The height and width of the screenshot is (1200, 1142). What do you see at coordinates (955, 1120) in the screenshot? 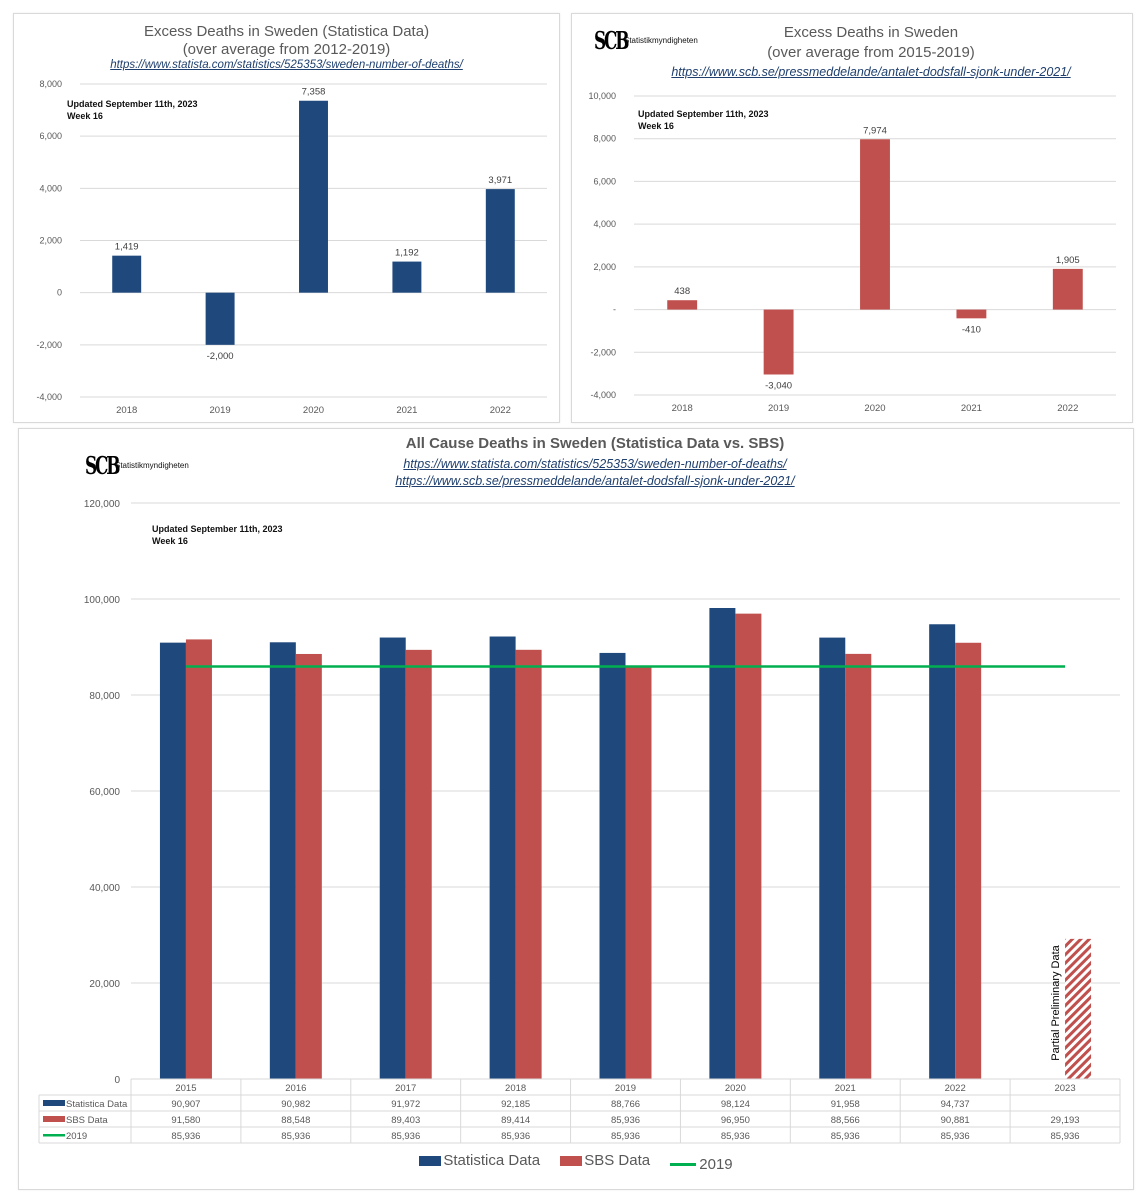
I see `table-cell: 90,881` at bounding box center [955, 1120].